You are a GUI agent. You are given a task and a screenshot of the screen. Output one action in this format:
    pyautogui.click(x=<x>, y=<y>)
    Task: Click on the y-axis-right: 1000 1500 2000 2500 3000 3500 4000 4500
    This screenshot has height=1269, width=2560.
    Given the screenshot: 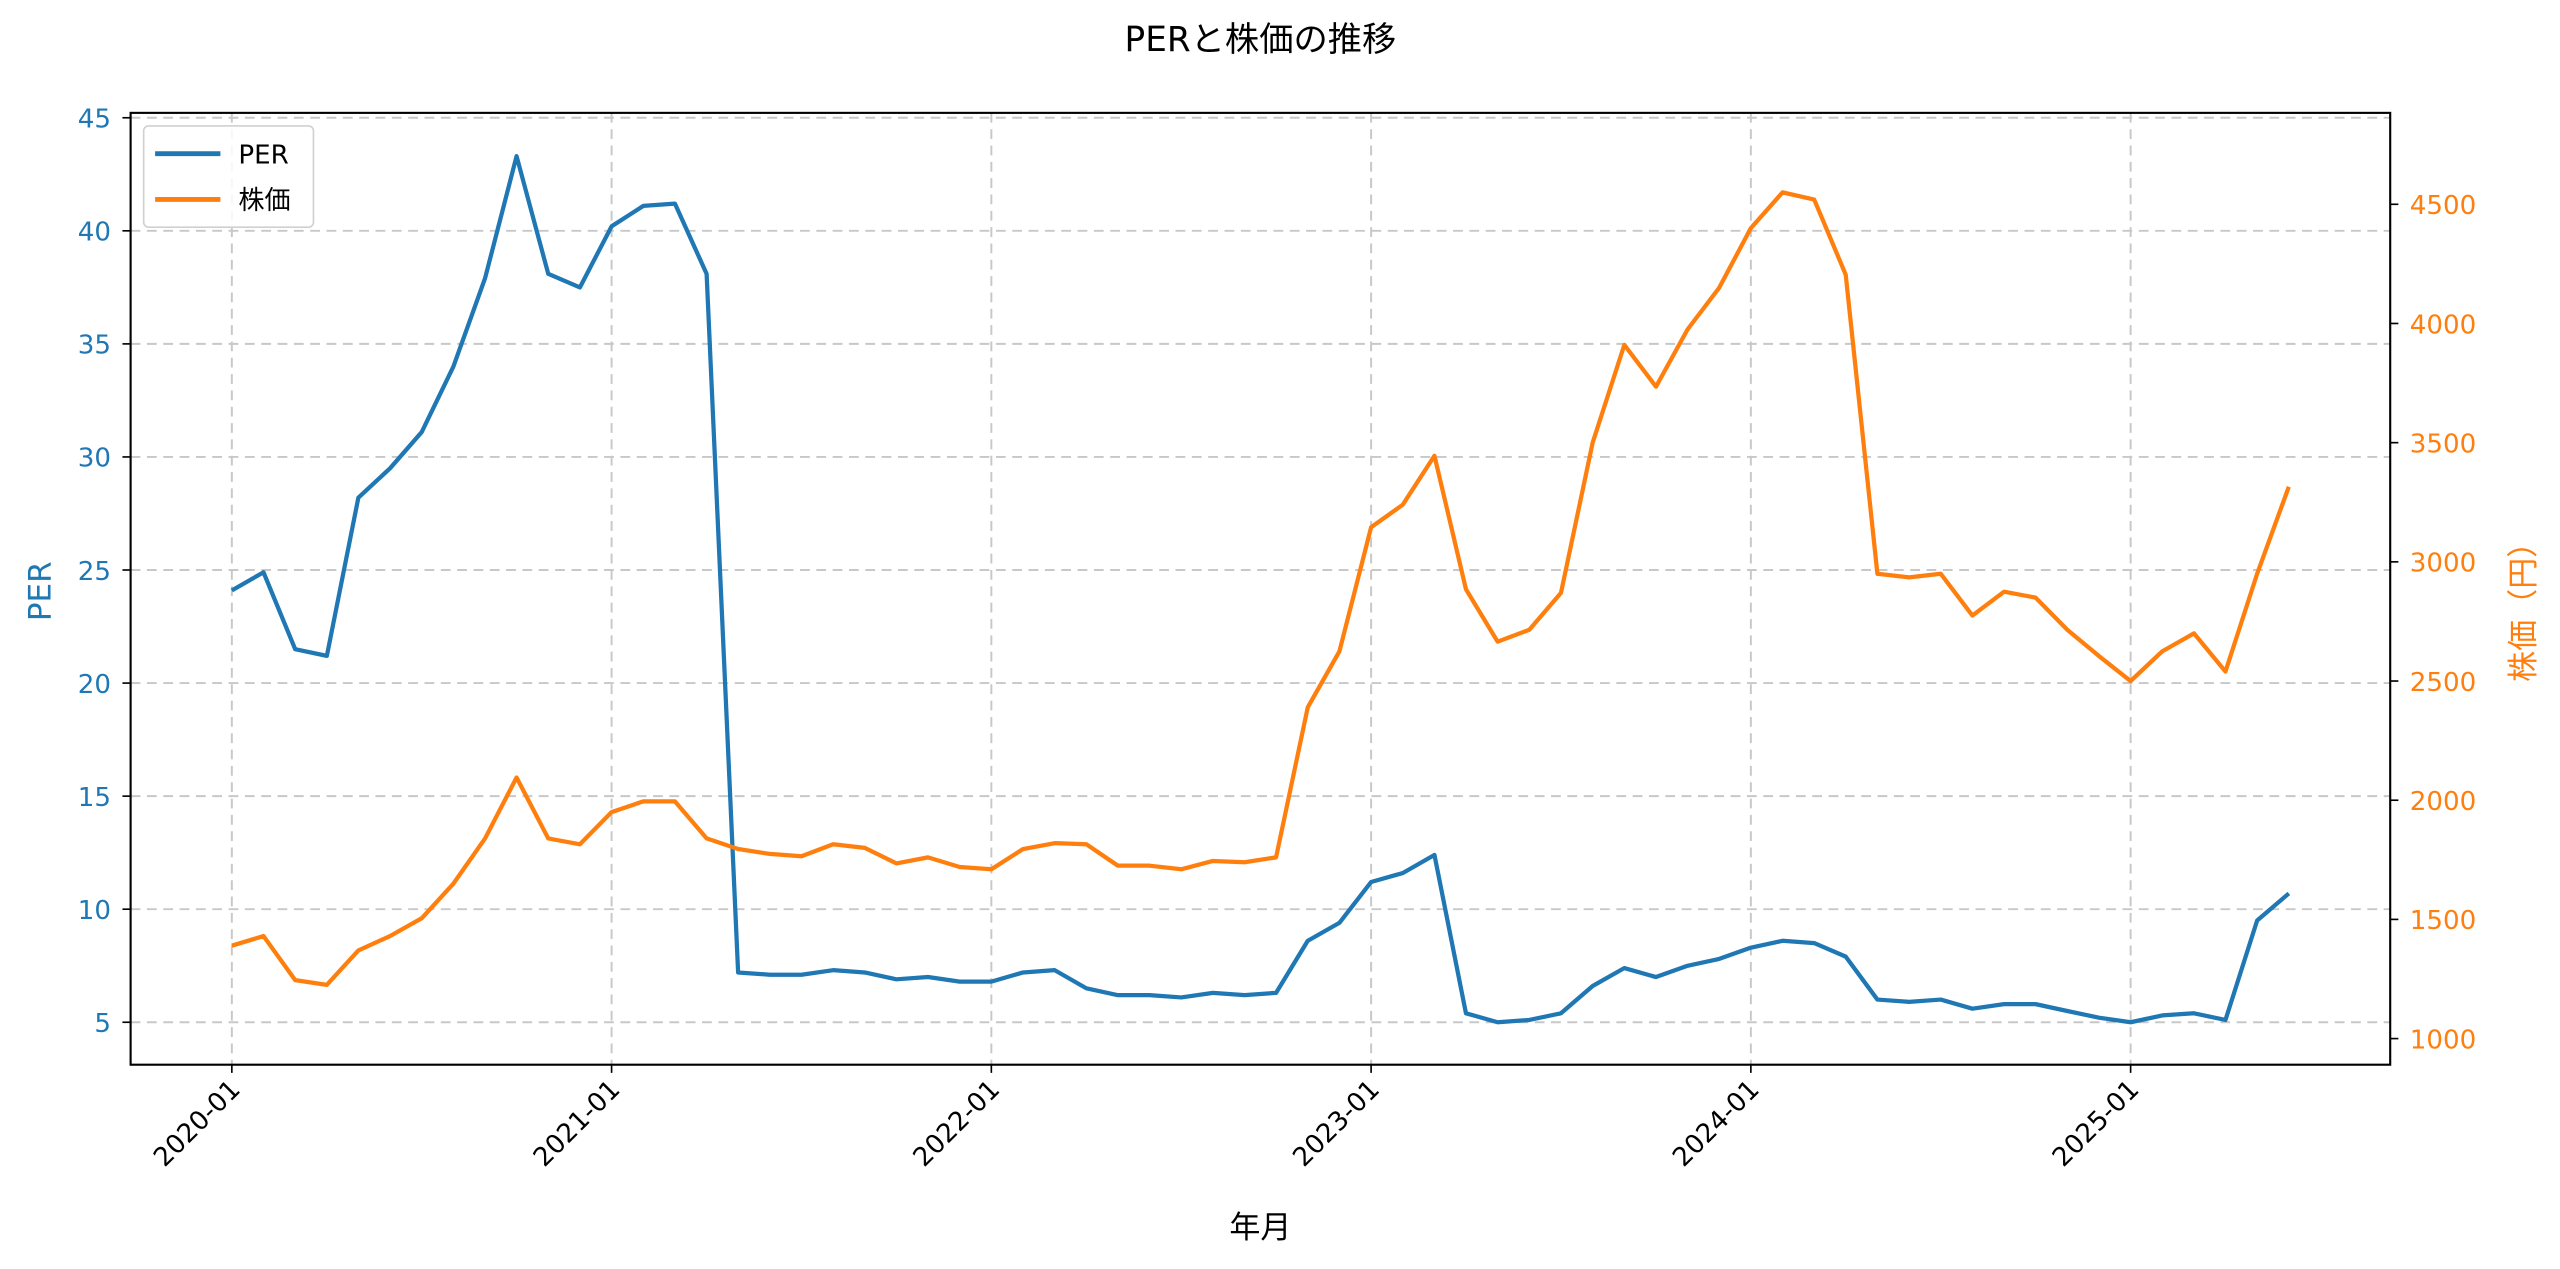 What is the action you would take?
    pyautogui.click(x=2433, y=623)
    